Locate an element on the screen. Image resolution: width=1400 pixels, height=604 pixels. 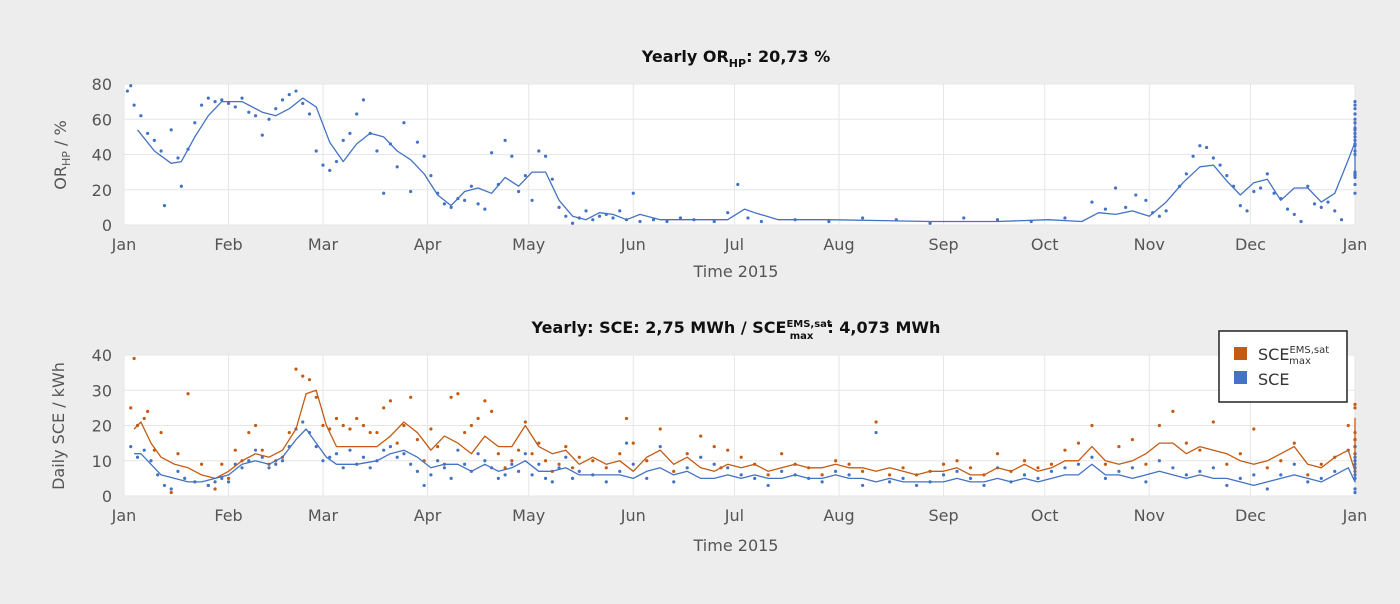
x-tick-label: Jul is located at coordinates (734, 244).